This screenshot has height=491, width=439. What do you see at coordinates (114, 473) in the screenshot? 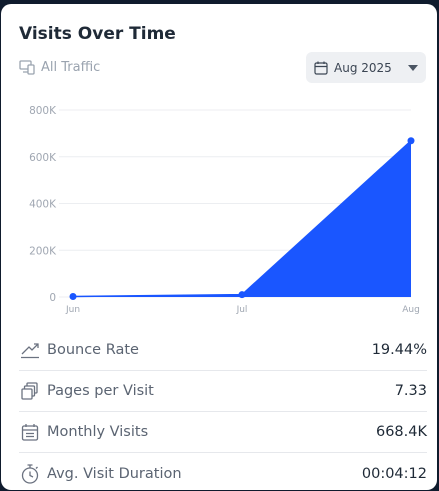
I see `metric-label: Avg. Visit Duration` at bounding box center [114, 473].